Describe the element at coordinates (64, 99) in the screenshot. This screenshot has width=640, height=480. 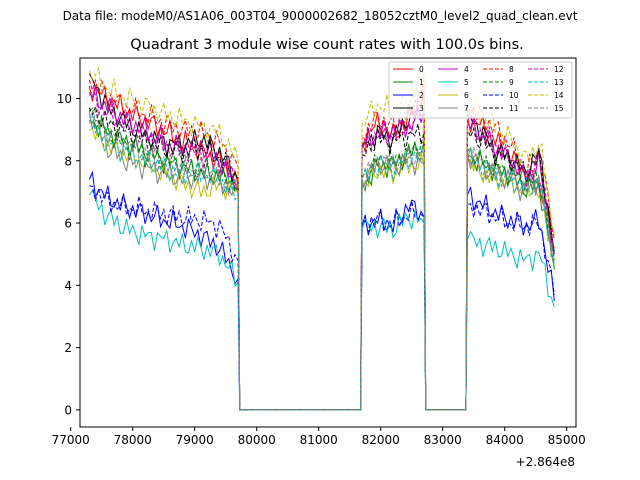
I see `y-tick-label: 10` at that location.